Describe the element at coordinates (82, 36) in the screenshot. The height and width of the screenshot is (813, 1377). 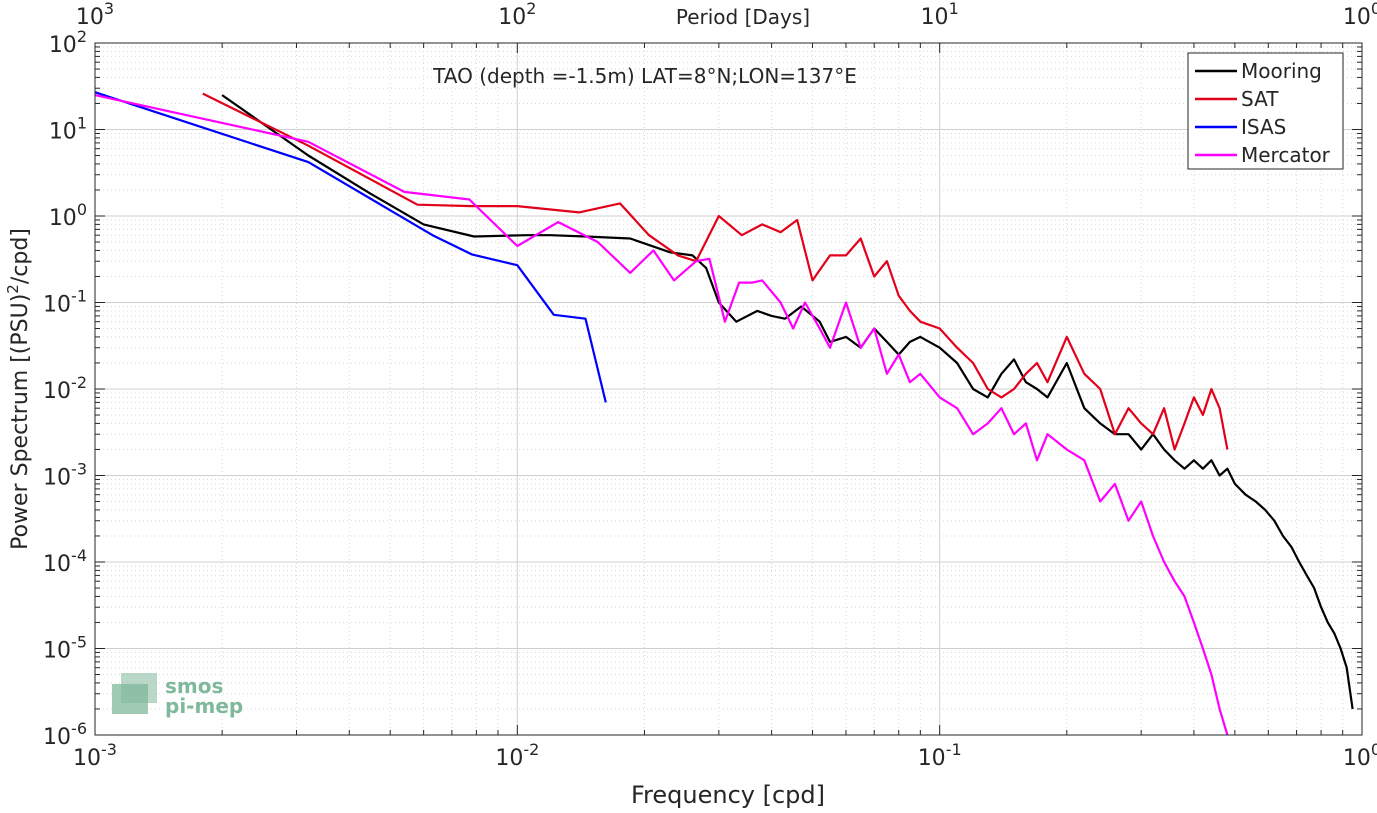
I see `y-tick-label-exponent: 2` at that location.